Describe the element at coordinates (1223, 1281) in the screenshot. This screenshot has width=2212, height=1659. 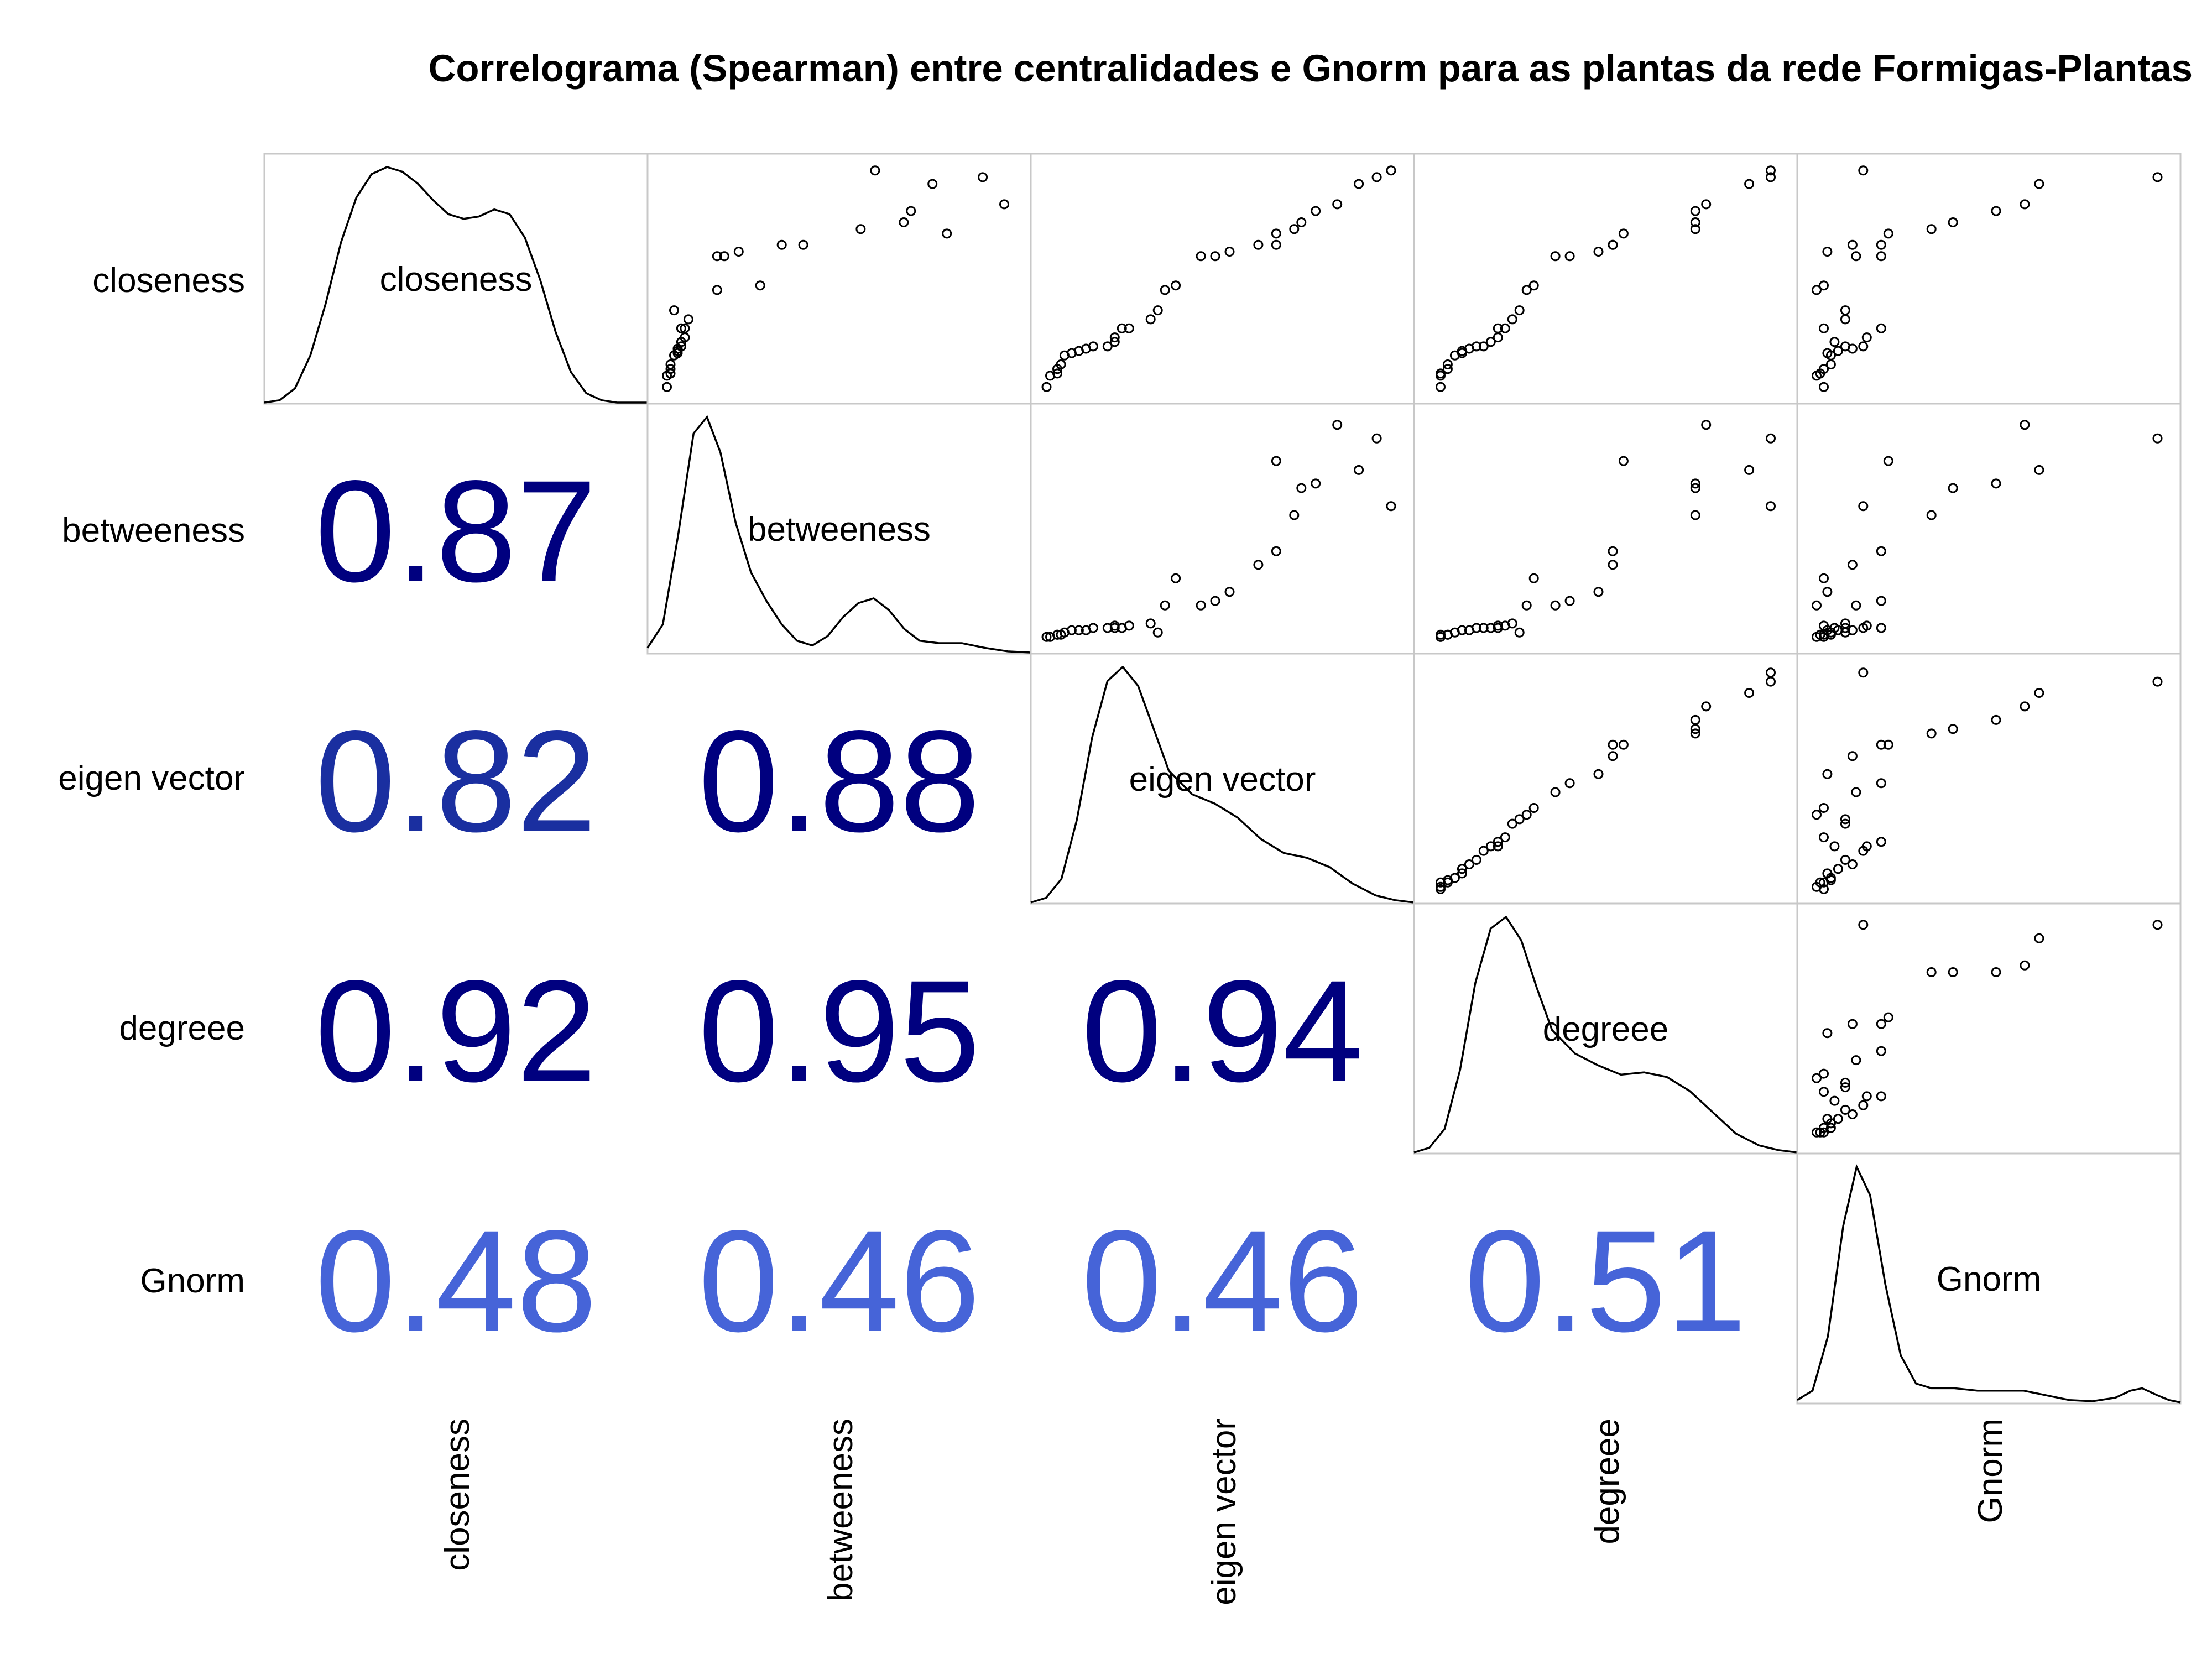
I see `correlation-value-gnorm-eigen-vector: 0.46` at that location.